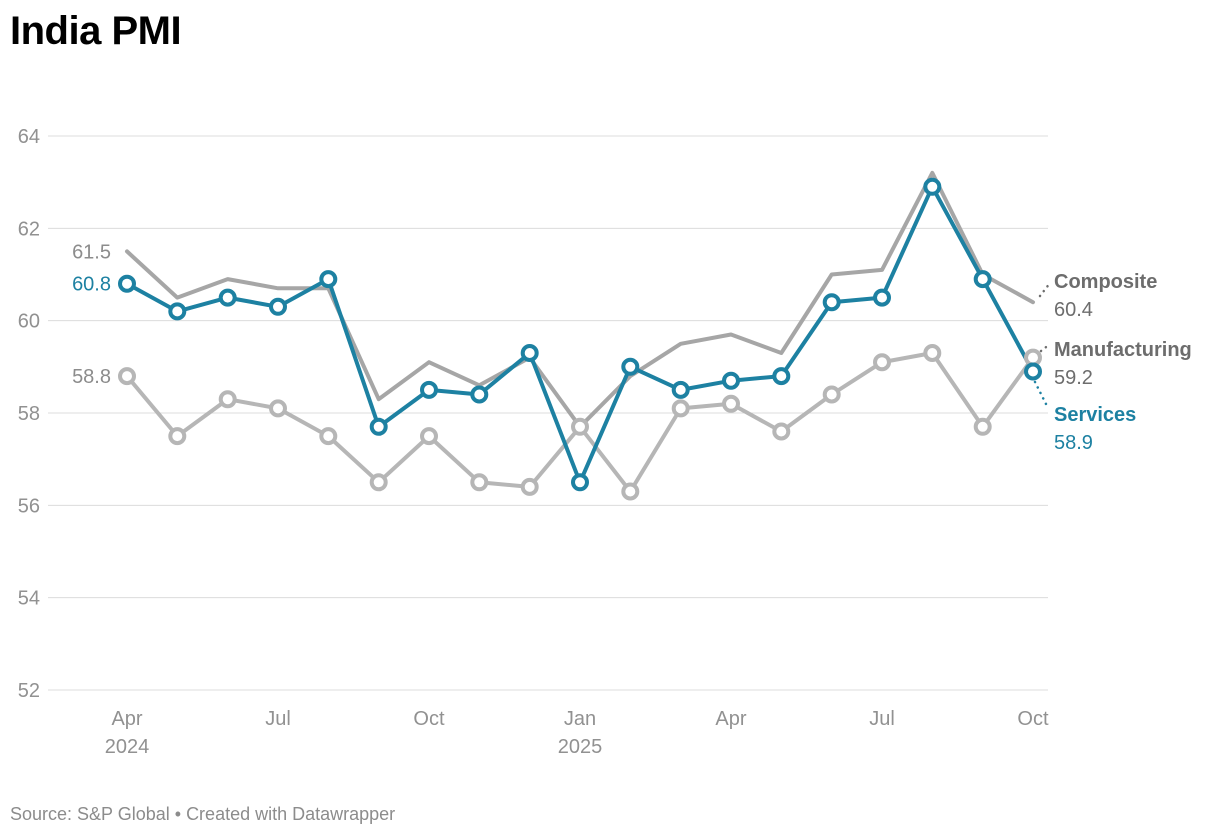 The height and width of the screenshot is (838, 1220). I want to click on series-label-composite: Composite, so click(1105, 282).